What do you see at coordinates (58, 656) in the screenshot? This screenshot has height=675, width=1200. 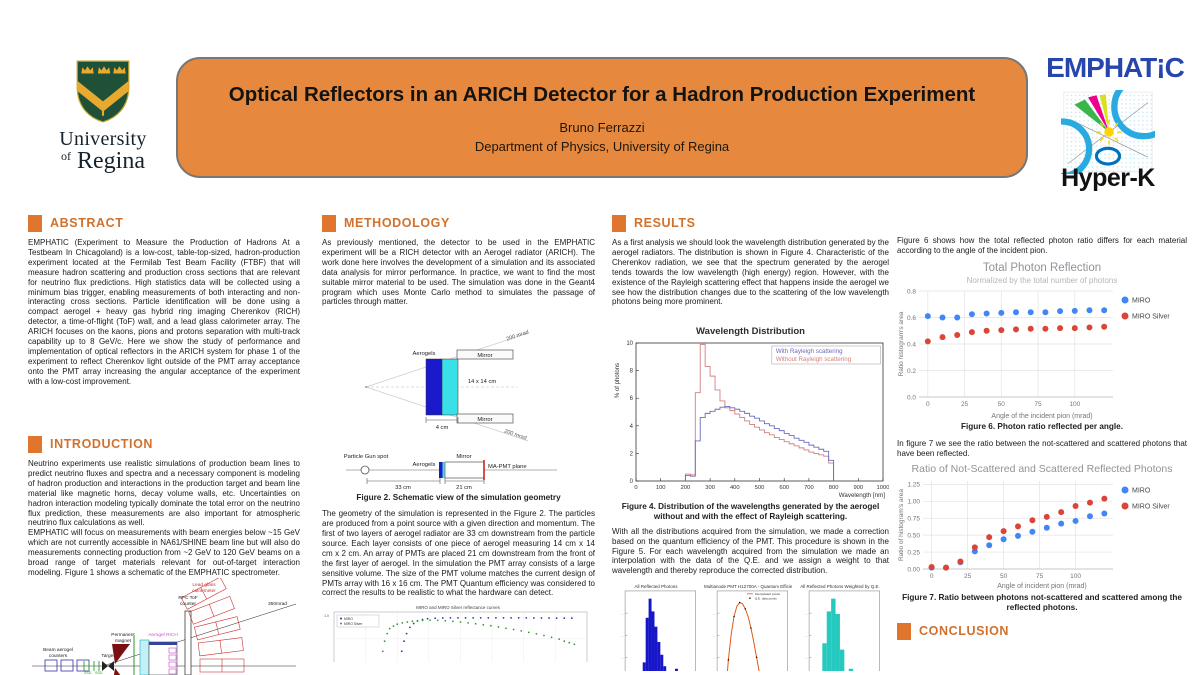 I see `svg-text: counters` at bounding box center [58, 656].